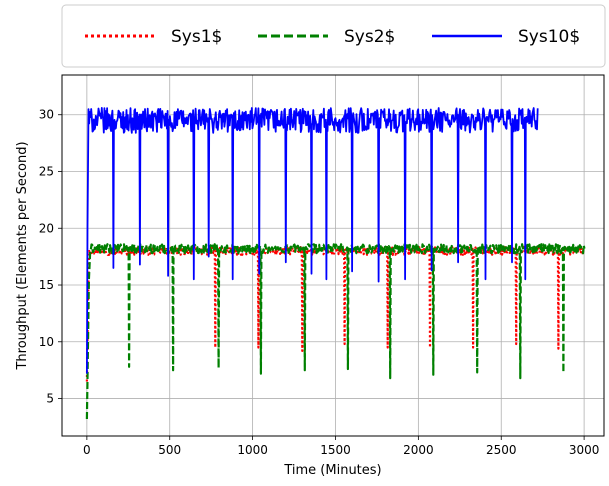 Image resolution: width=609 pixels, height=486 pixels. I want to click on y-tick-label: 30, so click(46, 115).